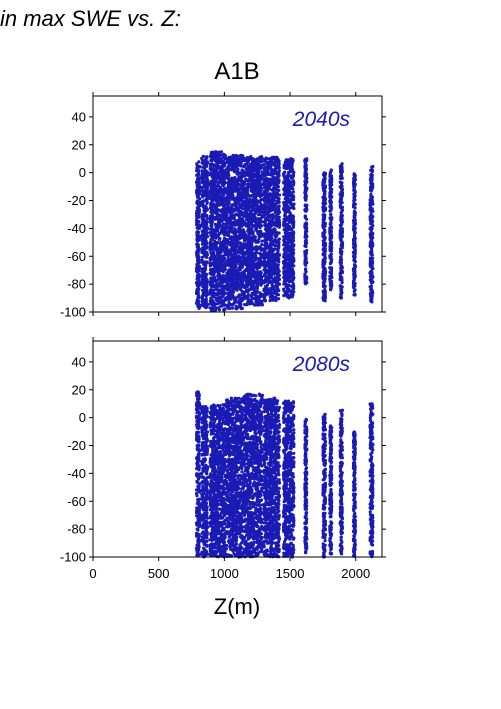 Image resolution: width=501 pixels, height=709 pixels. Describe the element at coordinates (237, 71) in the screenshot. I see `scenario-title: A1B` at that location.